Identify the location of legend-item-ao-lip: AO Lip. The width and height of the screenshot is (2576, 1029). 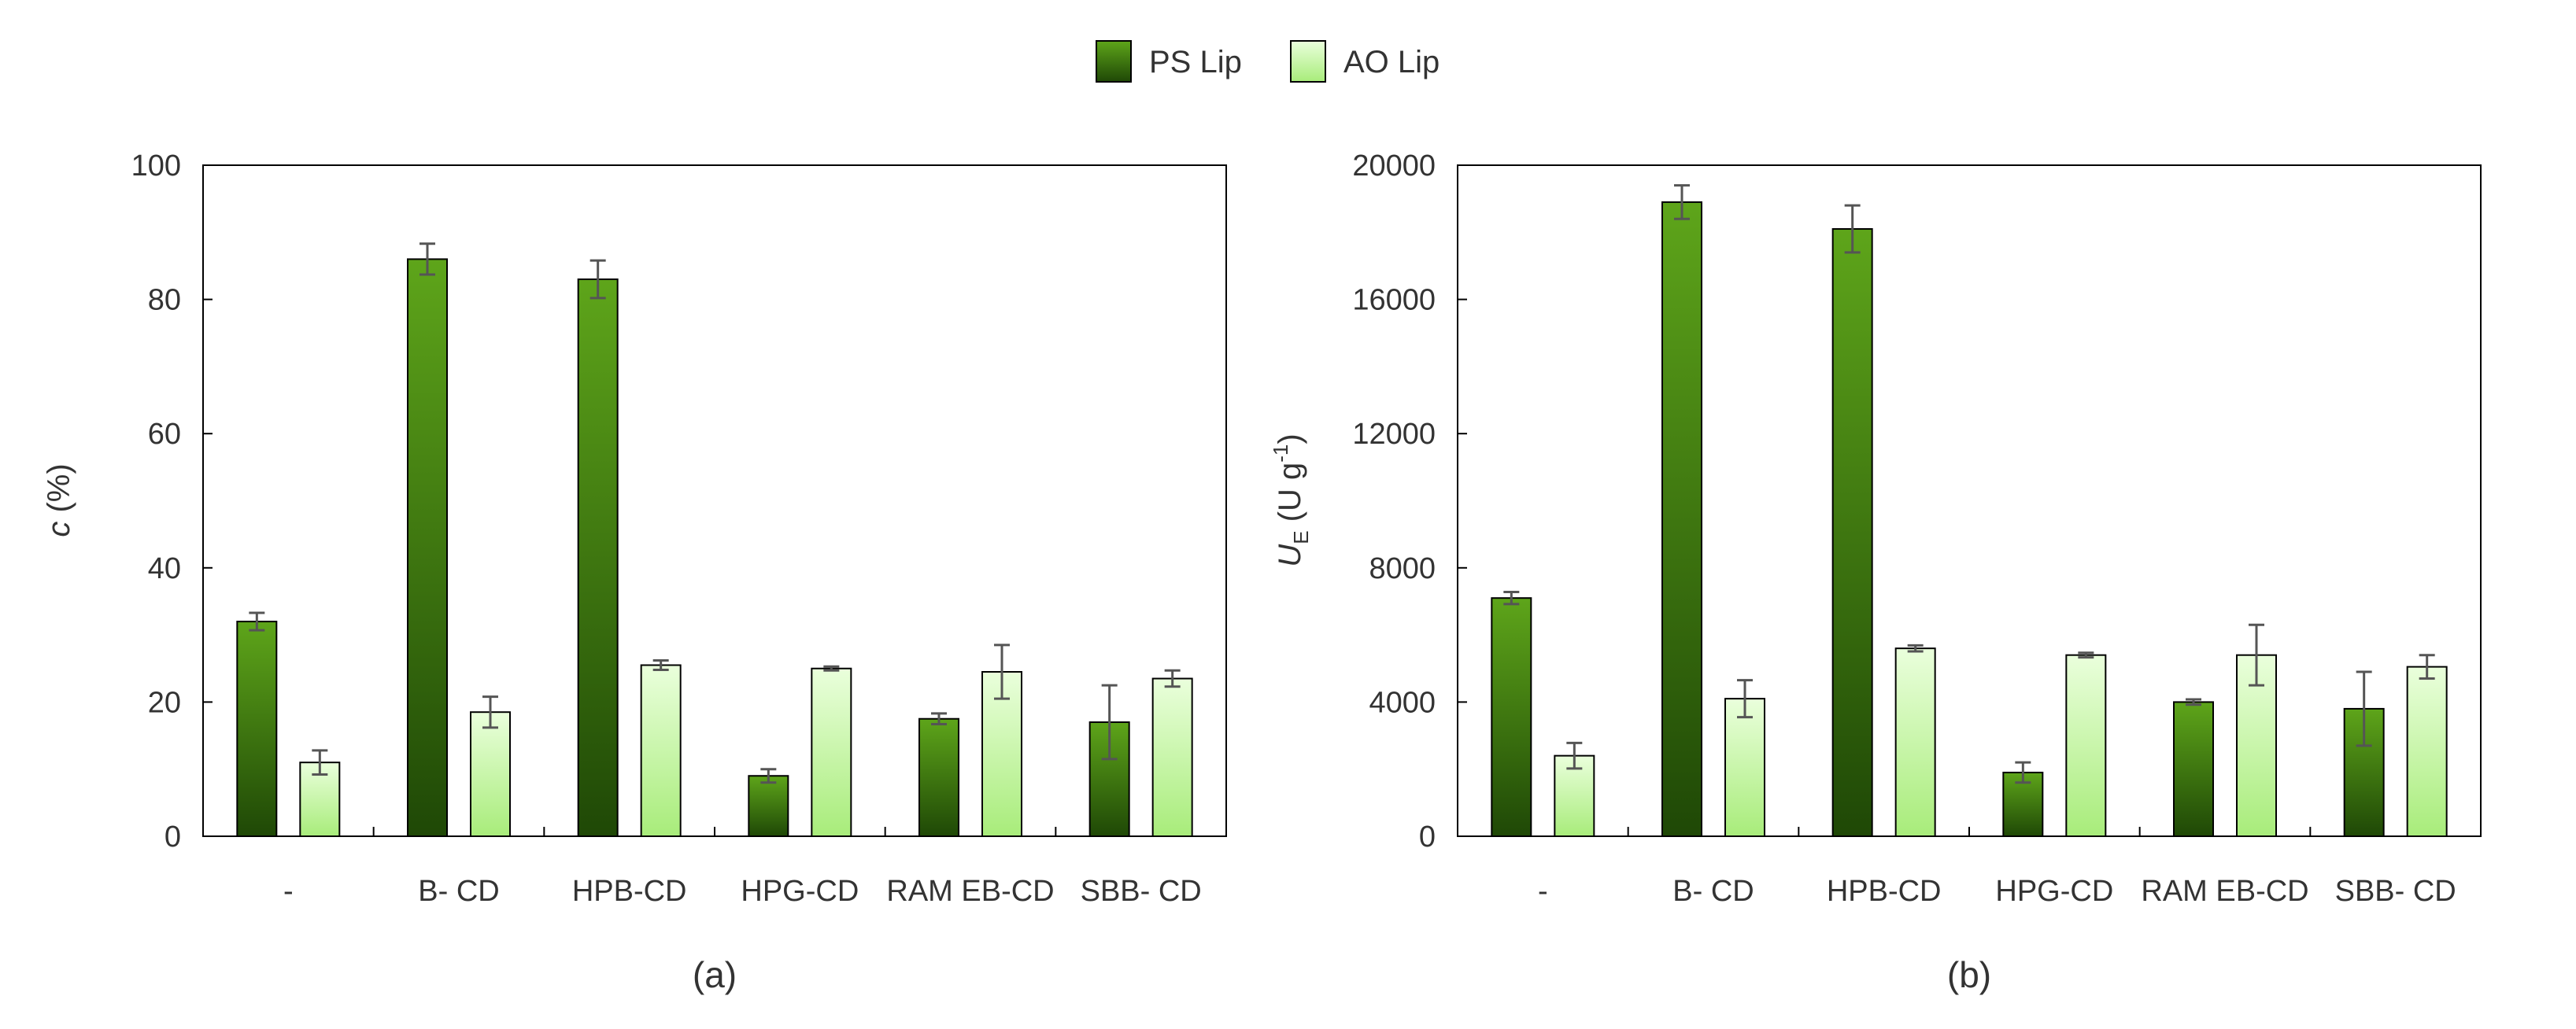
(1365, 61).